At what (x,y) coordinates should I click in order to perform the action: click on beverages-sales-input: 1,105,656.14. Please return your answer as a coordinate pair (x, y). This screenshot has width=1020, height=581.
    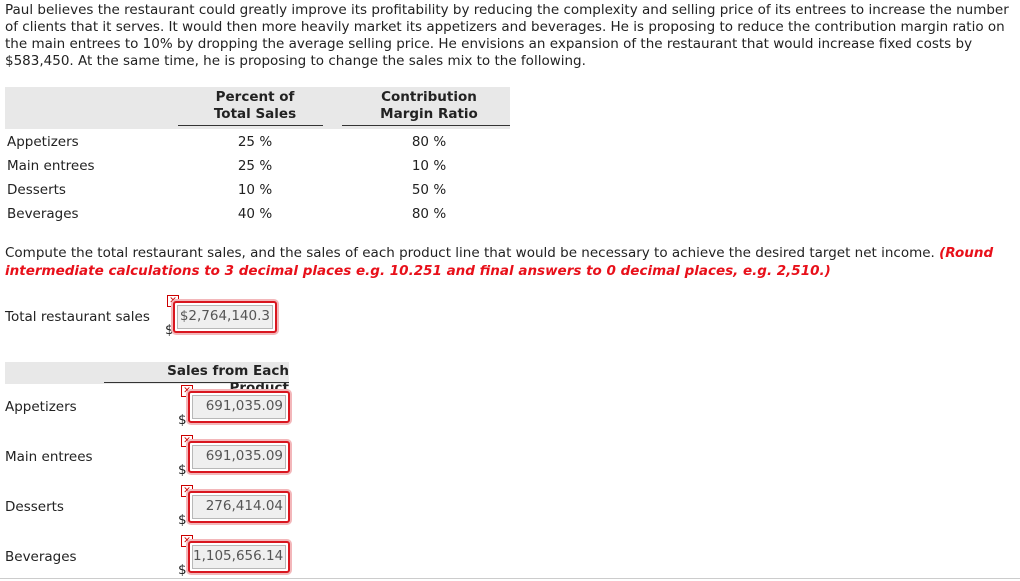
    Looking at the image, I should click on (239, 557).